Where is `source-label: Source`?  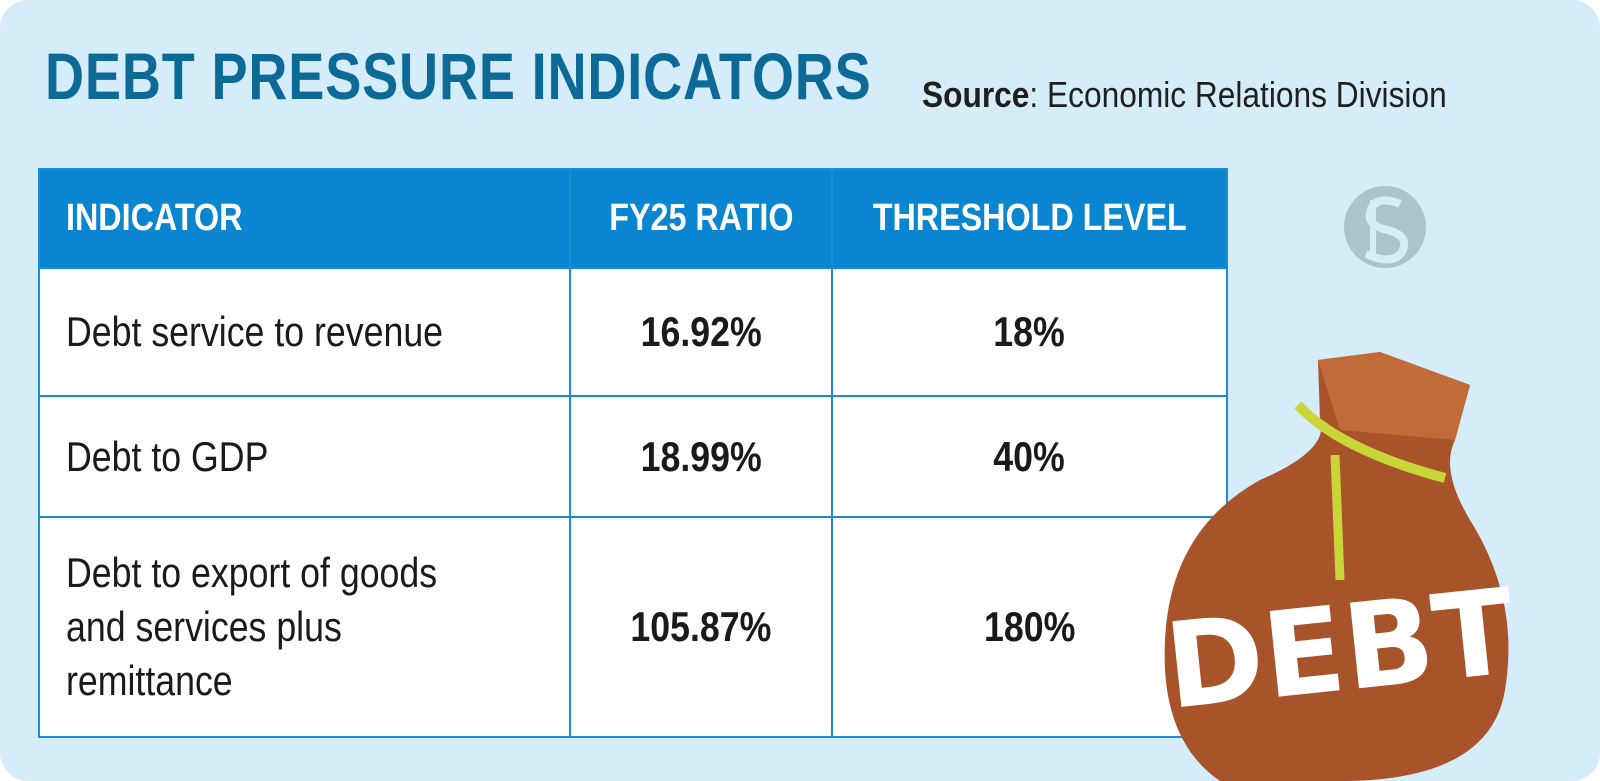 source-label: Source is located at coordinates (976, 94).